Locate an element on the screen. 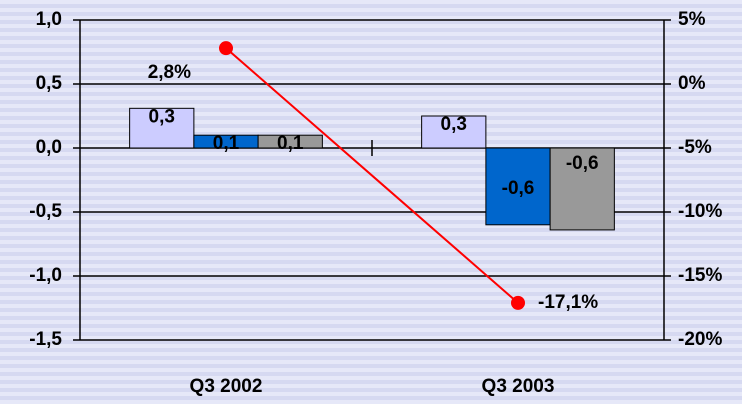 Image resolution: width=742 pixels, height=404 pixels. y-tick-label: 1,0 is located at coordinates (49, 19).